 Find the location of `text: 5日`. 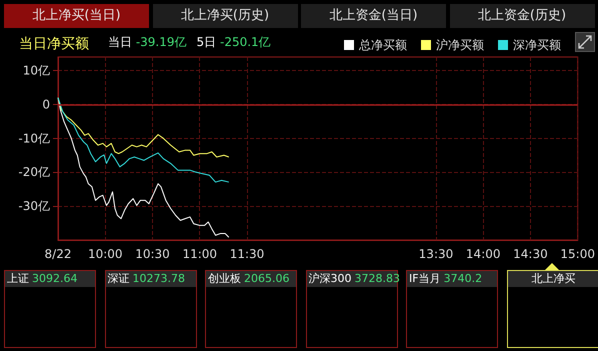

text: 5日 is located at coordinates (206, 42).